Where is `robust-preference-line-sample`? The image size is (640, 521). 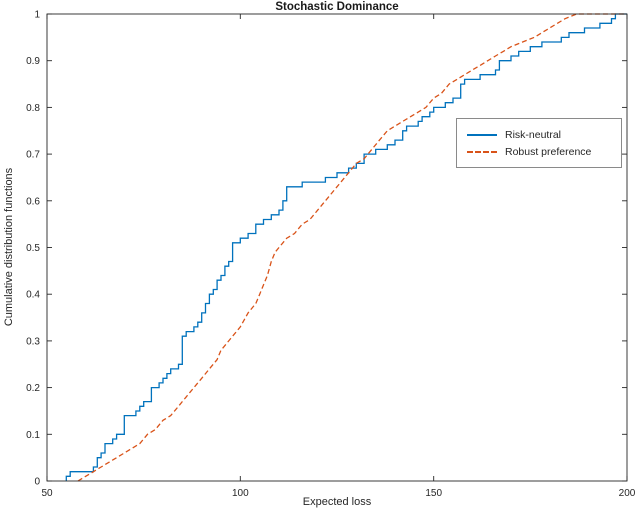 robust-preference-line-sample is located at coordinates (482, 151).